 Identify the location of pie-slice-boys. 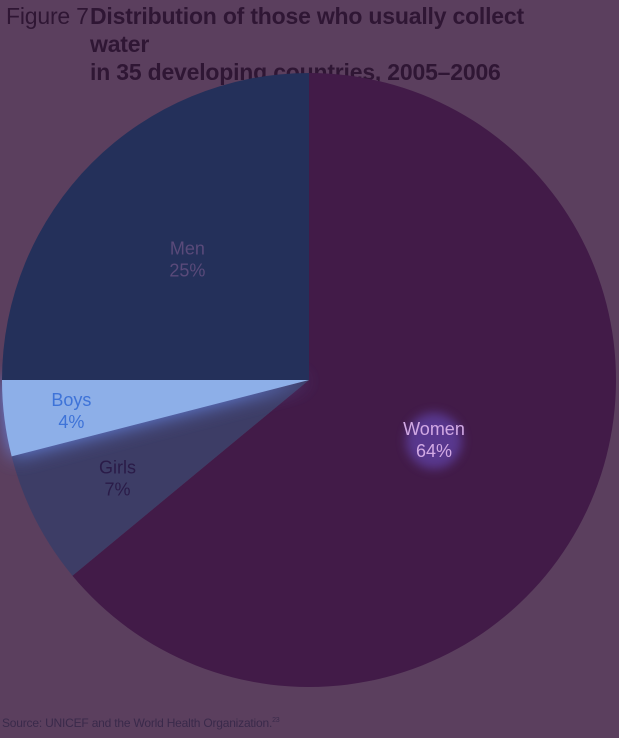
(155, 418).